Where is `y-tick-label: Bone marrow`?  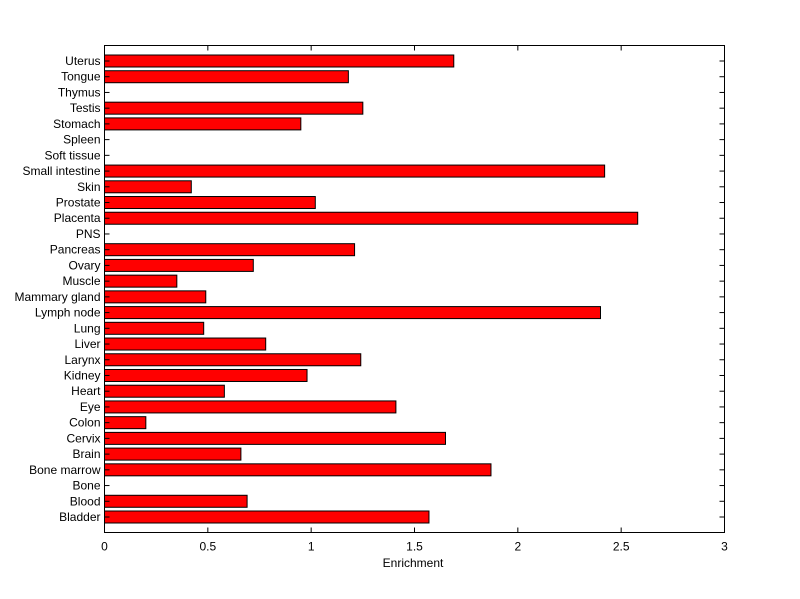 y-tick-label: Bone marrow is located at coordinates (65, 470).